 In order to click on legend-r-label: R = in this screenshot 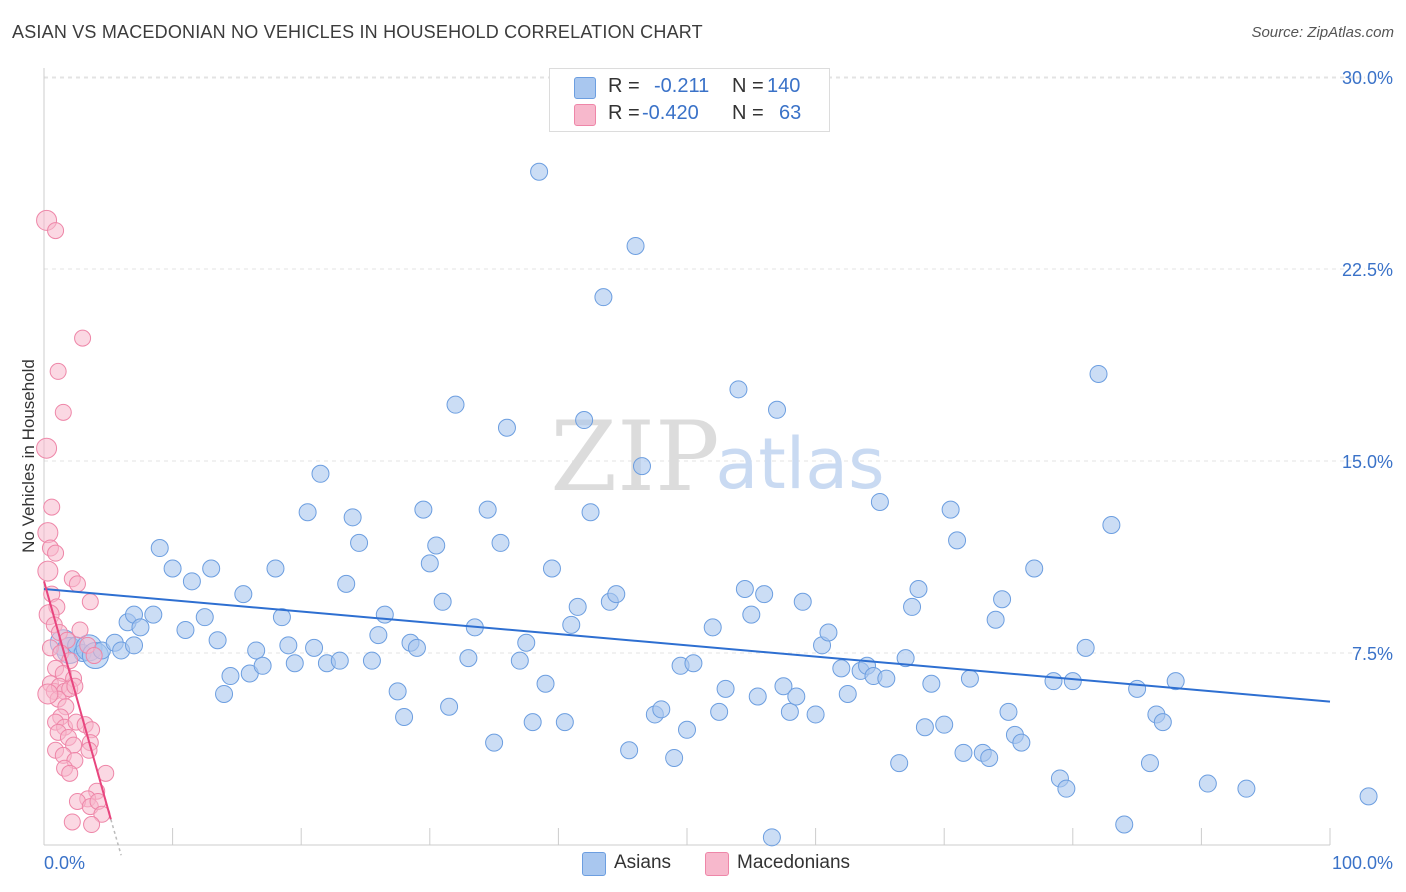, I will do `click(624, 86)`.